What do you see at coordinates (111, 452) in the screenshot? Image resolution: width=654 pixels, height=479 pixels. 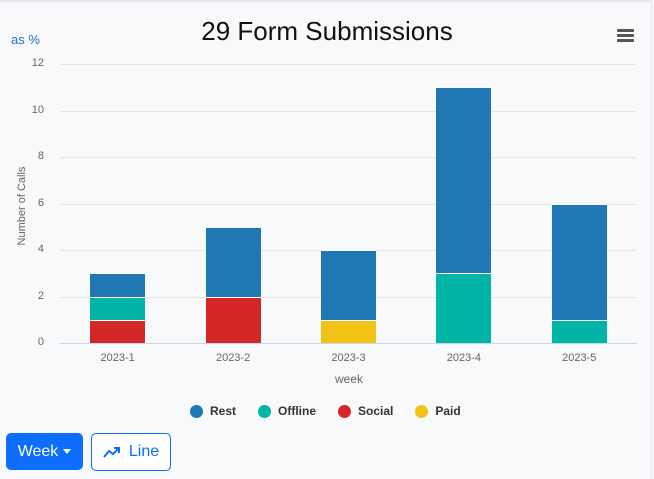 I see `trending-up-icon` at bounding box center [111, 452].